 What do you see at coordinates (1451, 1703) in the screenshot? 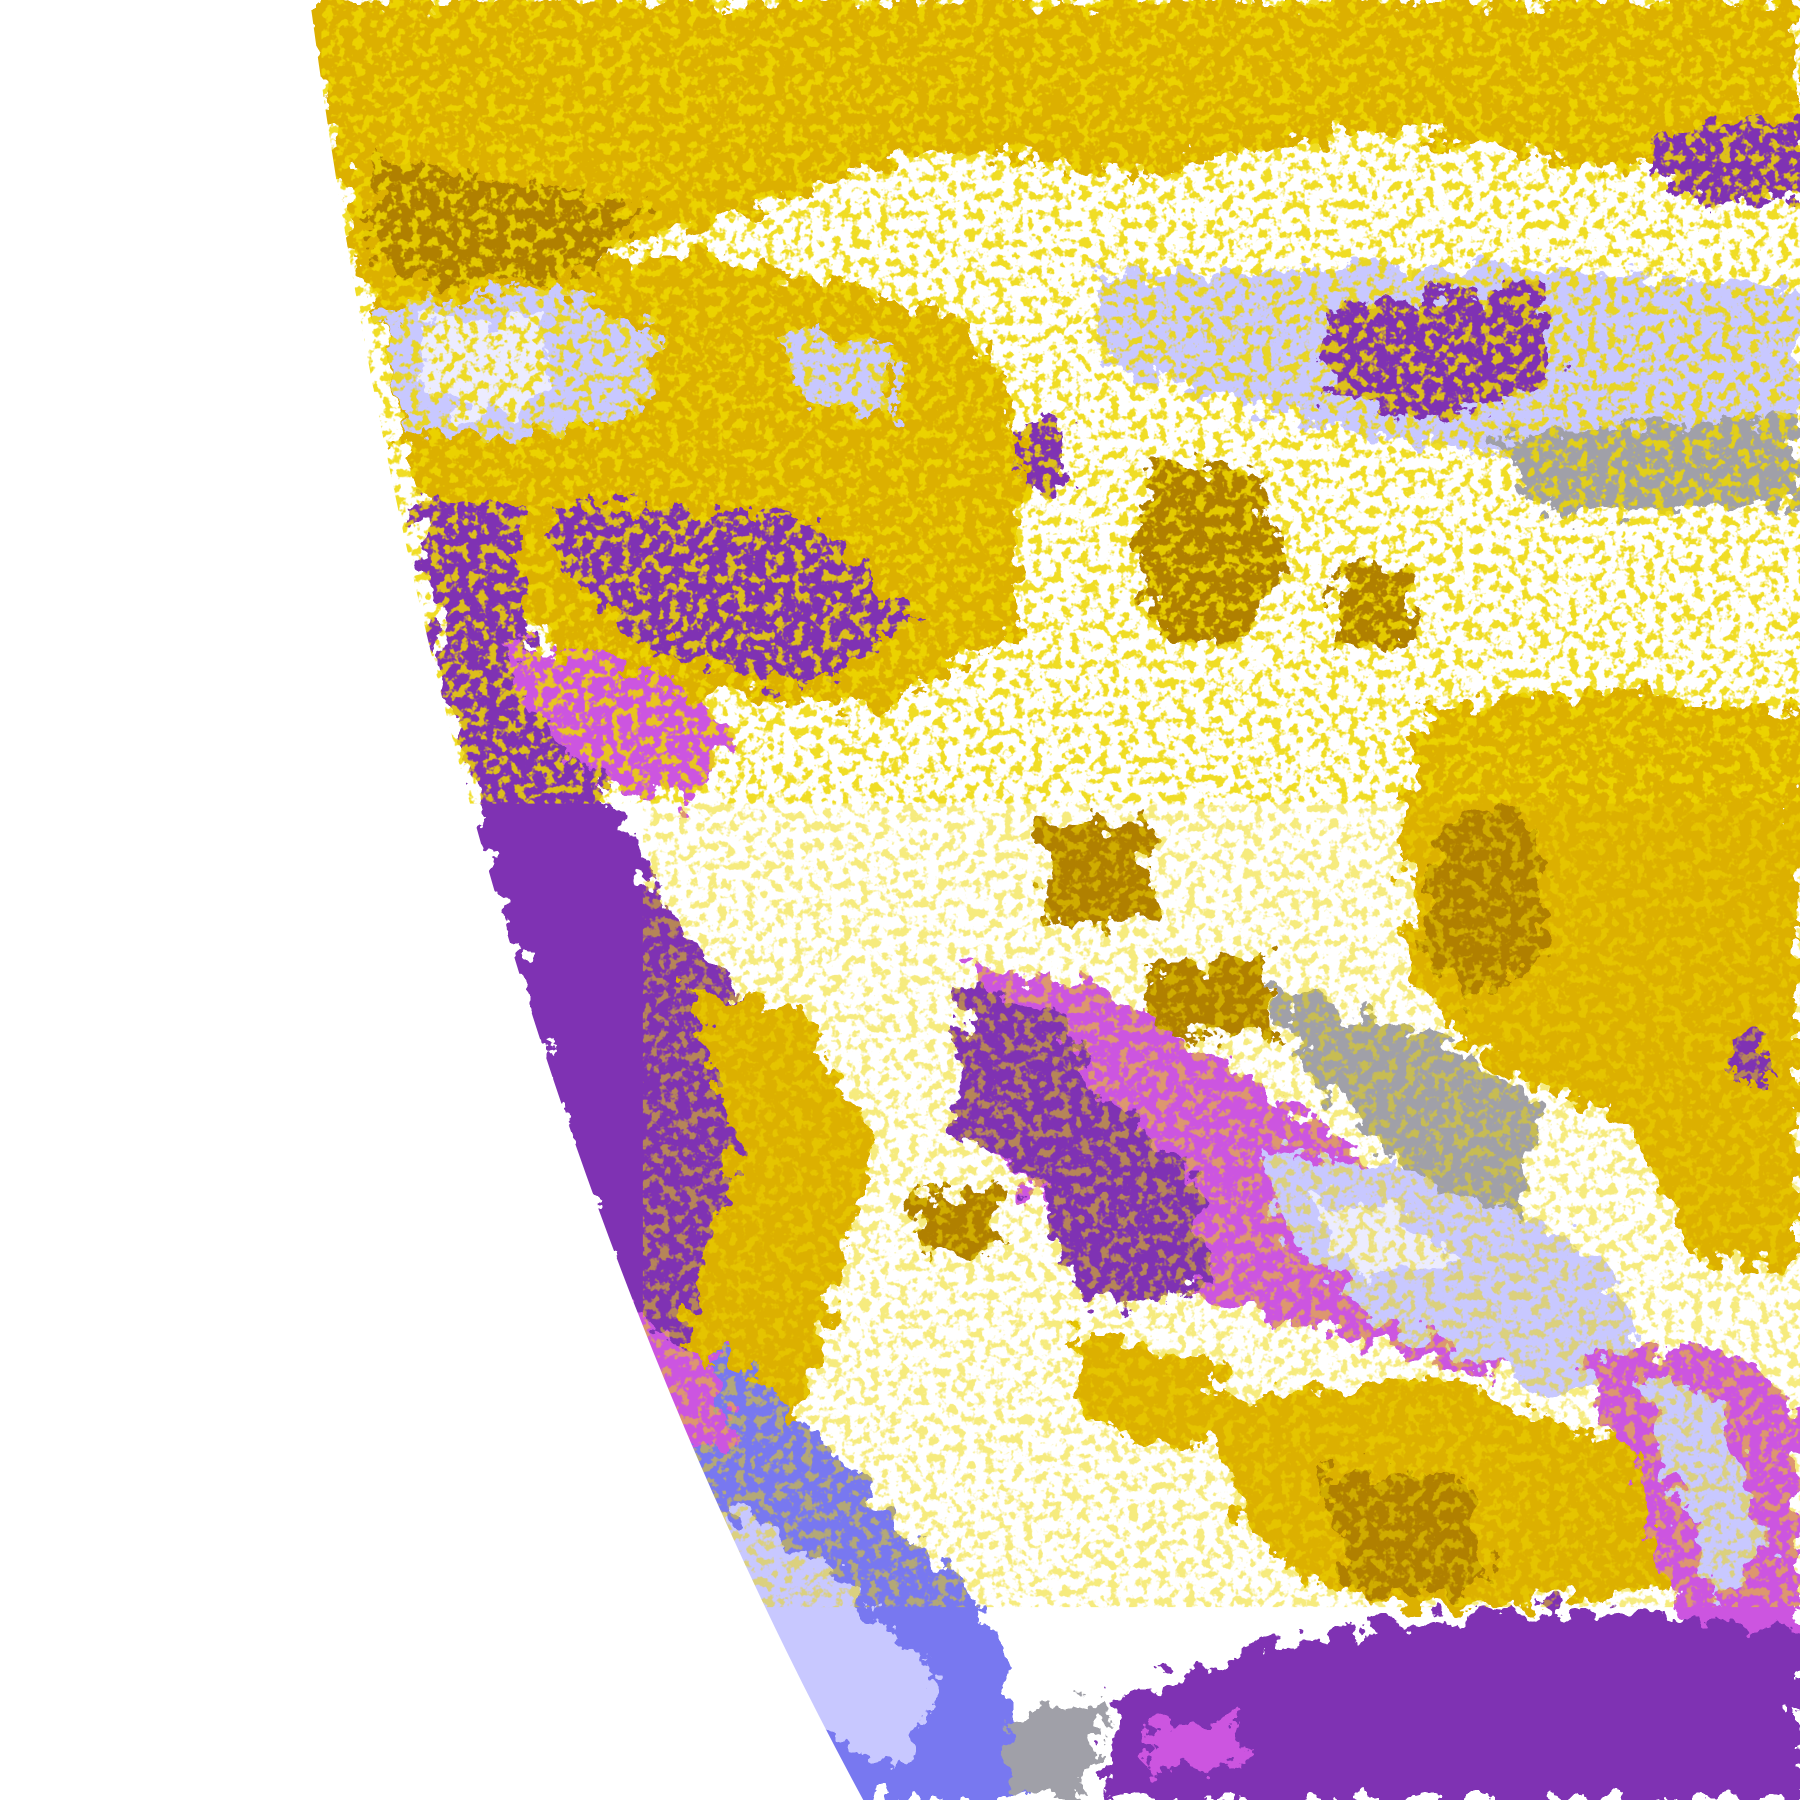
I see `purple-cloud-bottom` at bounding box center [1451, 1703].